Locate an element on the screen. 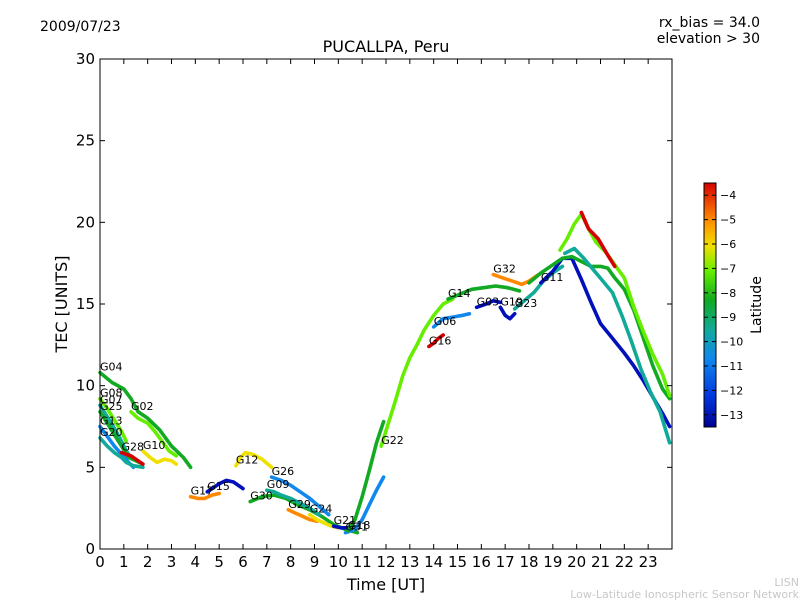  series-g15 is located at coordinates (225, 486).